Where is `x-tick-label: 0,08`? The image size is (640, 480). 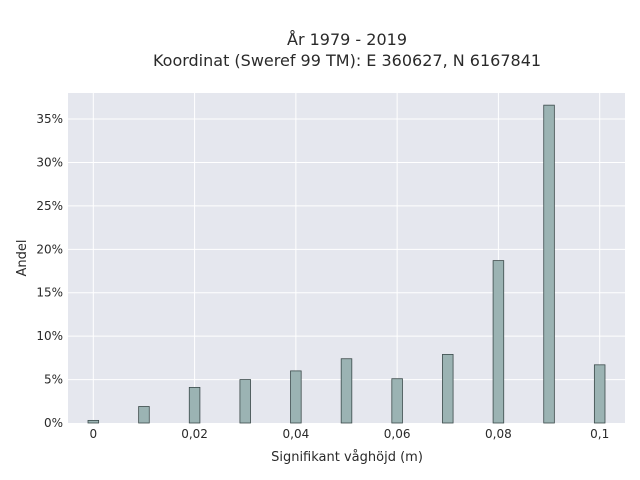 x-tick-label: 0,08 is located at coordinates (498, 434).